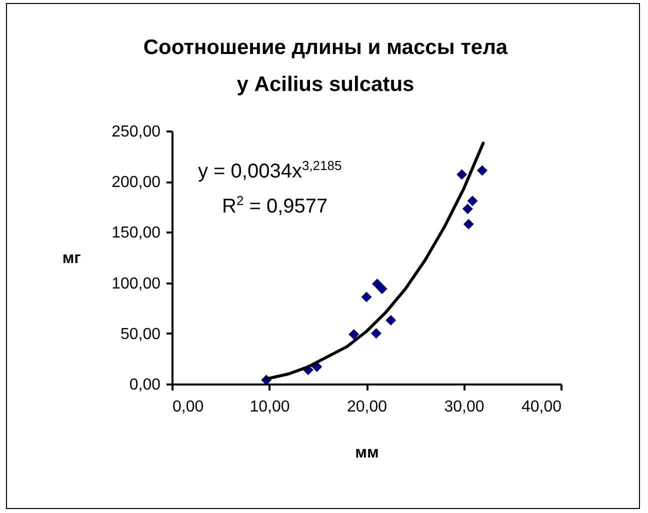  I want to click on annotation: y = 0,0034x$^{3,2185}$, so click(270, 170).